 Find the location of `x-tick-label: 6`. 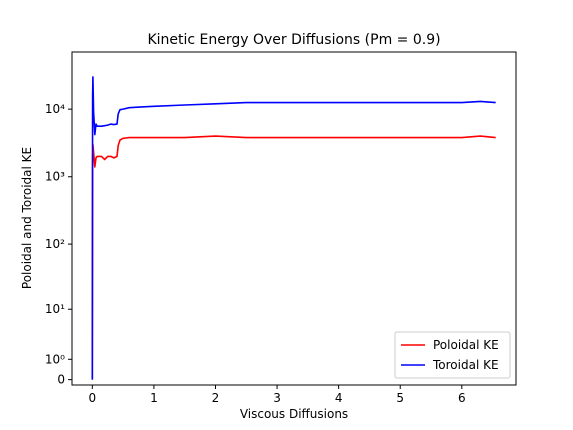

x-tick-label: 6 is located at coordinates (462, 398).